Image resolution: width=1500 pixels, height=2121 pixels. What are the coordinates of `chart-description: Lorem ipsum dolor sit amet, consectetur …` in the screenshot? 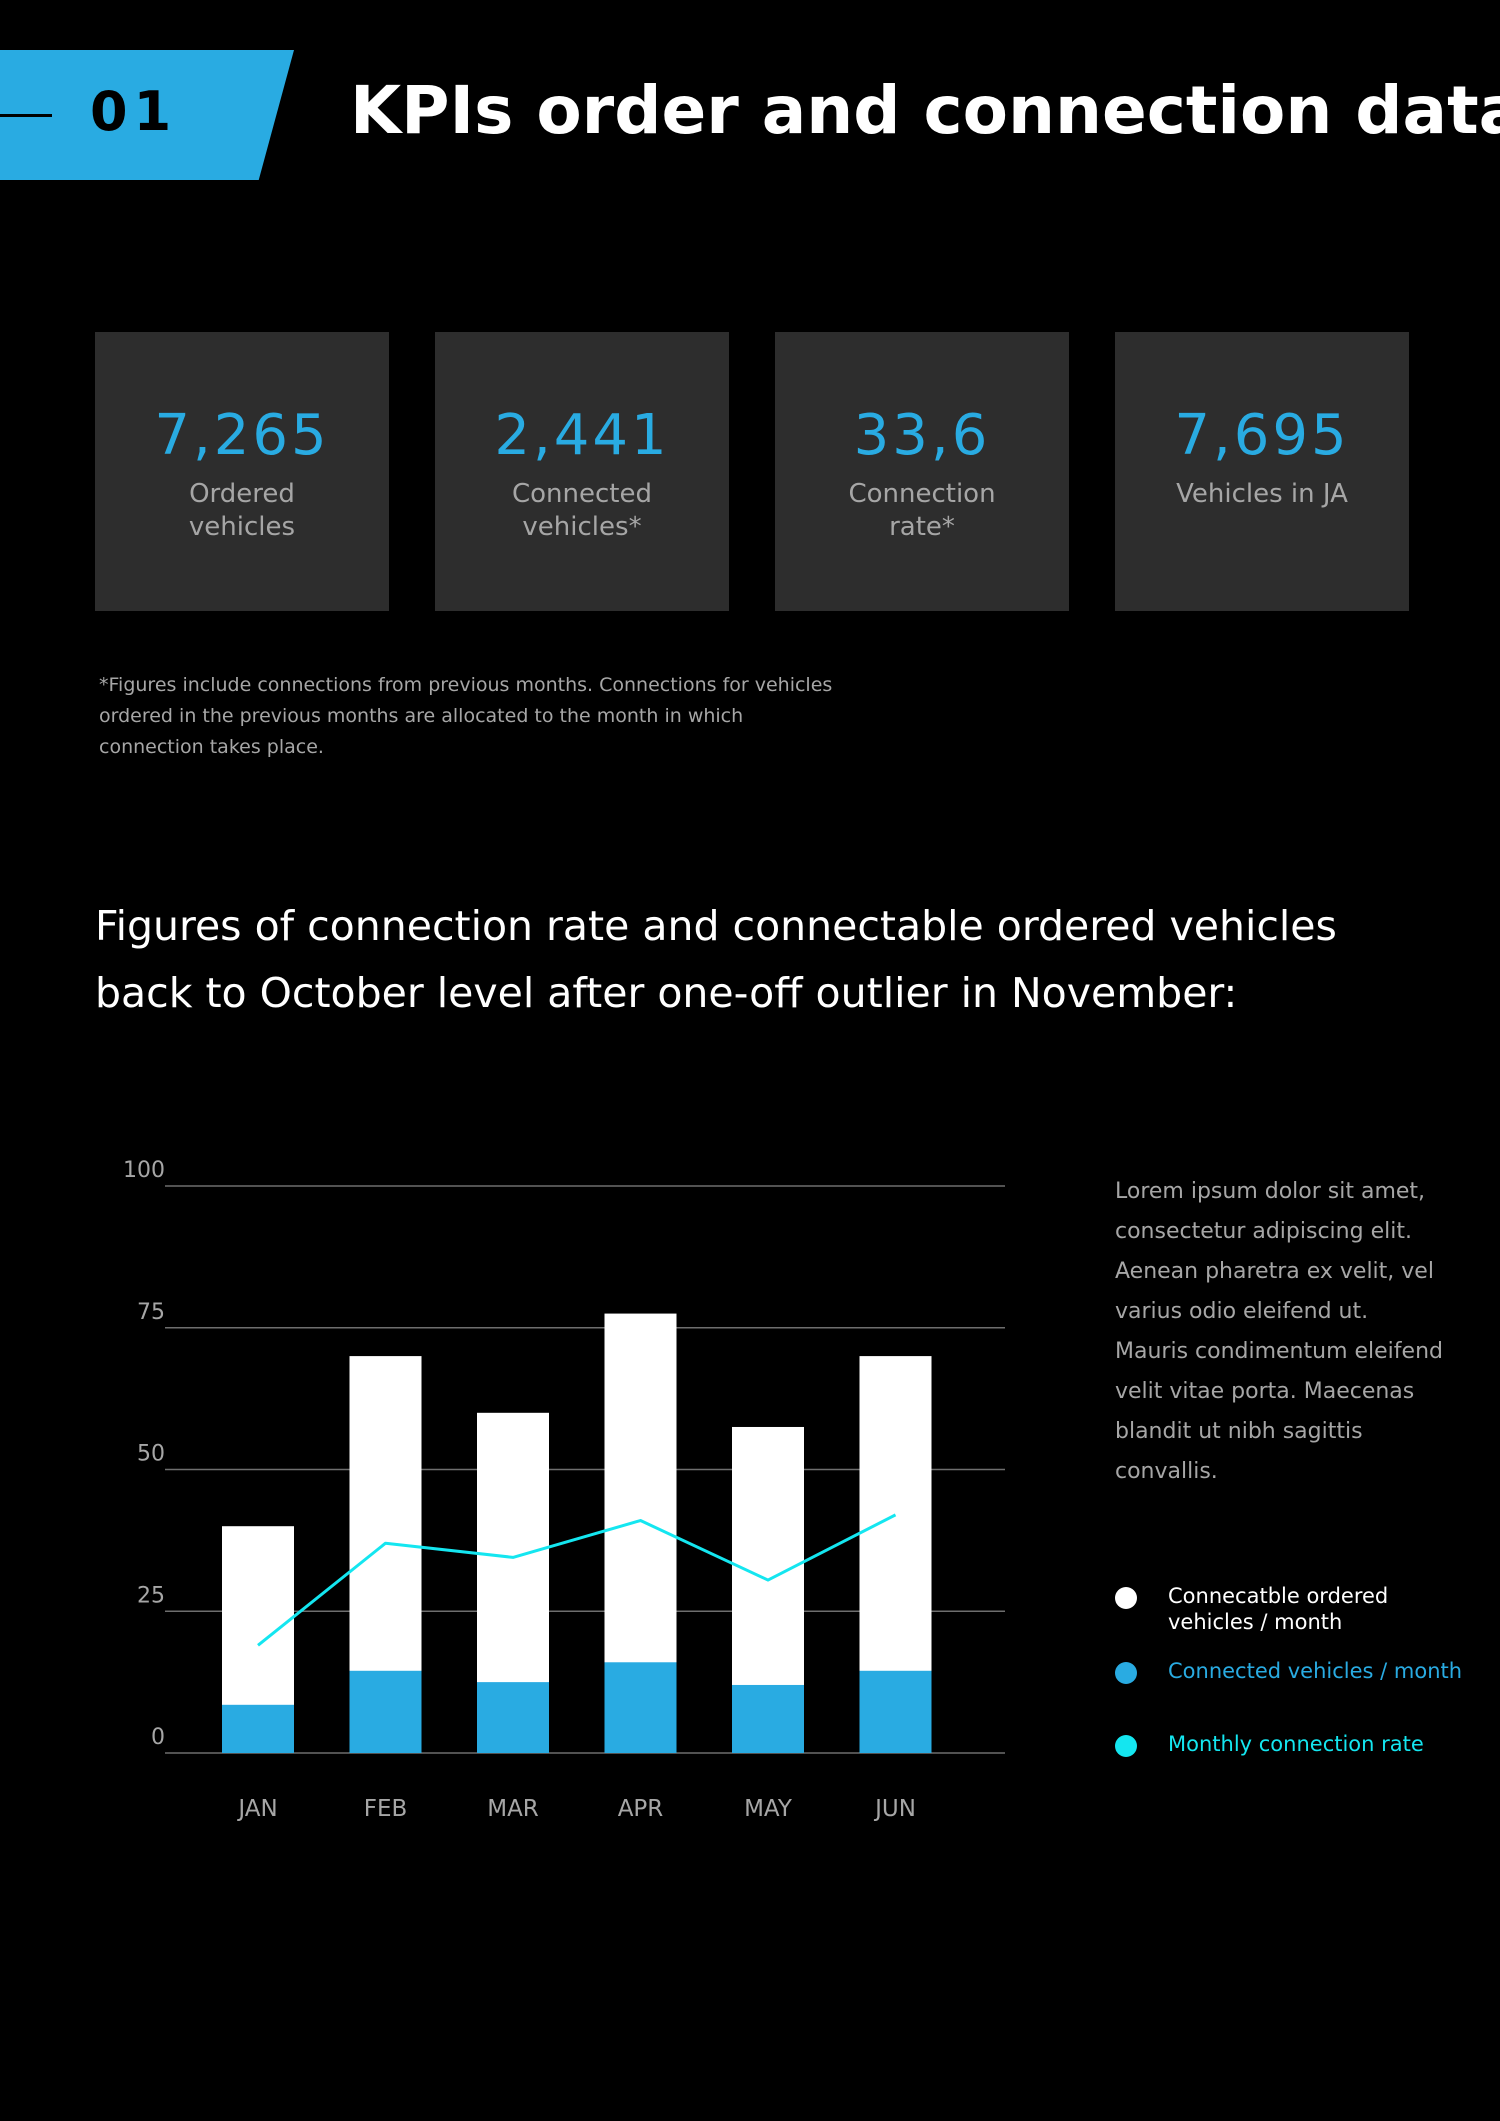 It's located at (1279, 1331).